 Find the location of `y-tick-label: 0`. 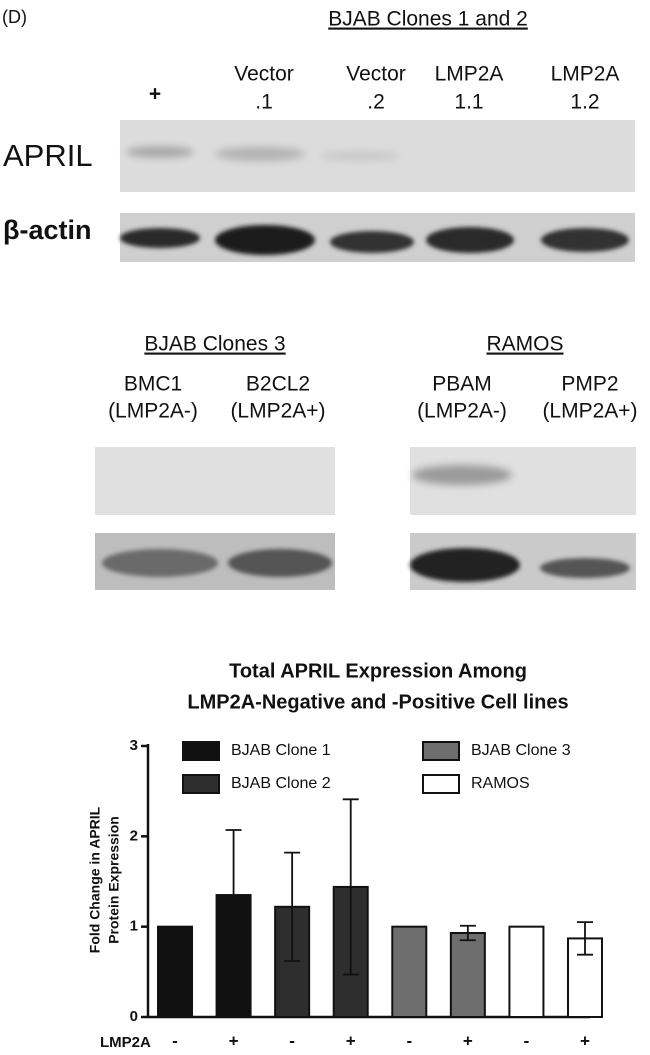

y-tick-label: 0 is located at coordinates (134, 1016).